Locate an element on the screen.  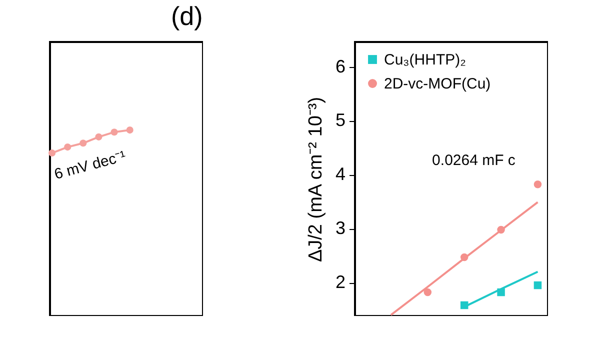
line-series is located at coordinates (464, 258).